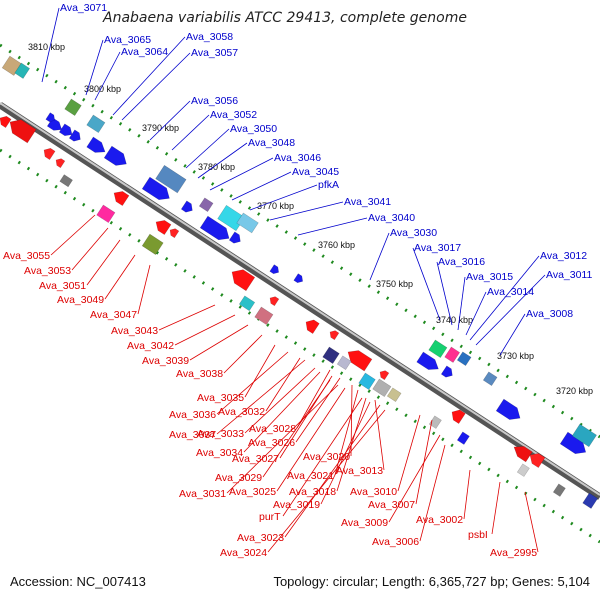 The image size is (600, 600). Describe the element at coordinates (395, 542) in the screenshot. I see `gene-label-reverse: Ava_3006` at that location.